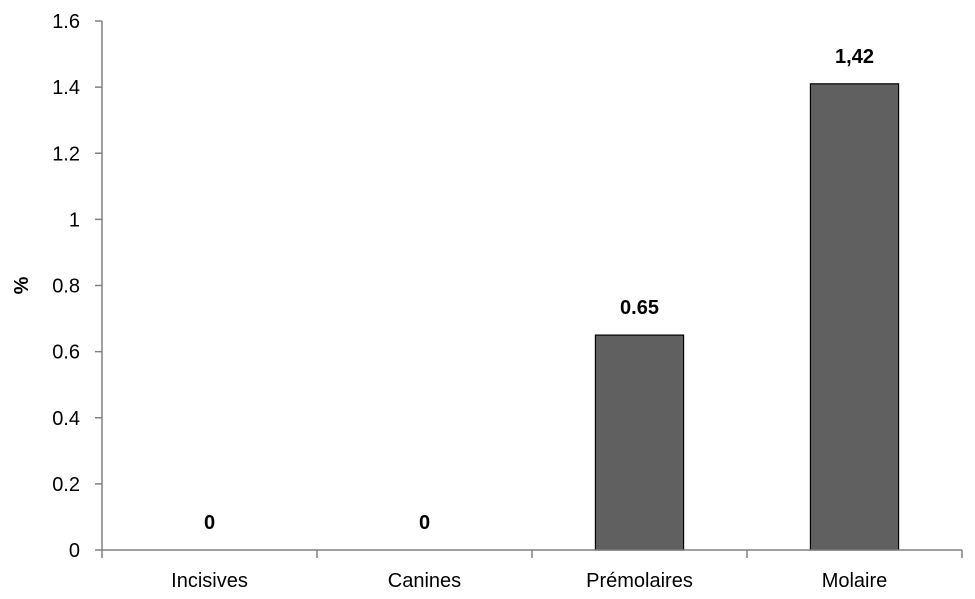 This screenshot has height=599, width=975. I want to click on x-axis-ticks, so click(532, 554).